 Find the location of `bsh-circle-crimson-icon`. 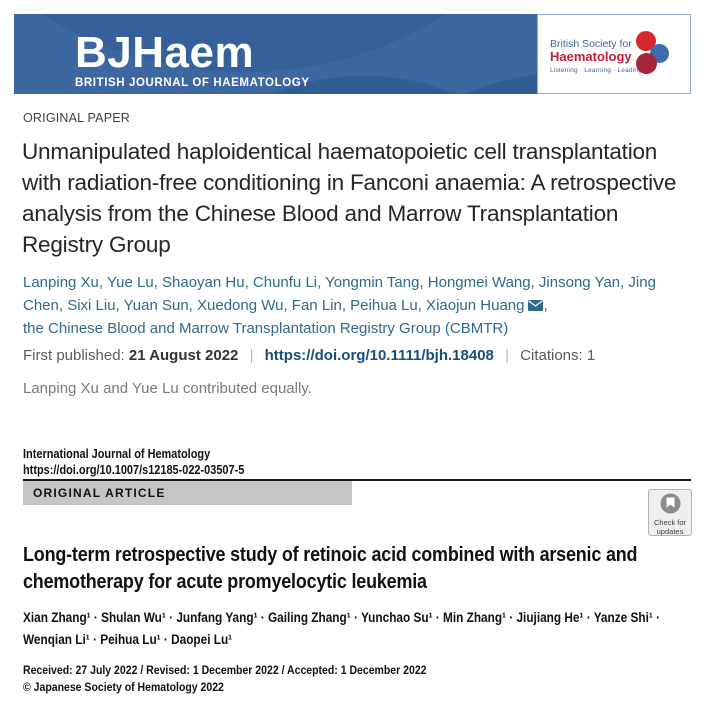

bsh-circle-crimson-icon is located at coordinates (646, 63).